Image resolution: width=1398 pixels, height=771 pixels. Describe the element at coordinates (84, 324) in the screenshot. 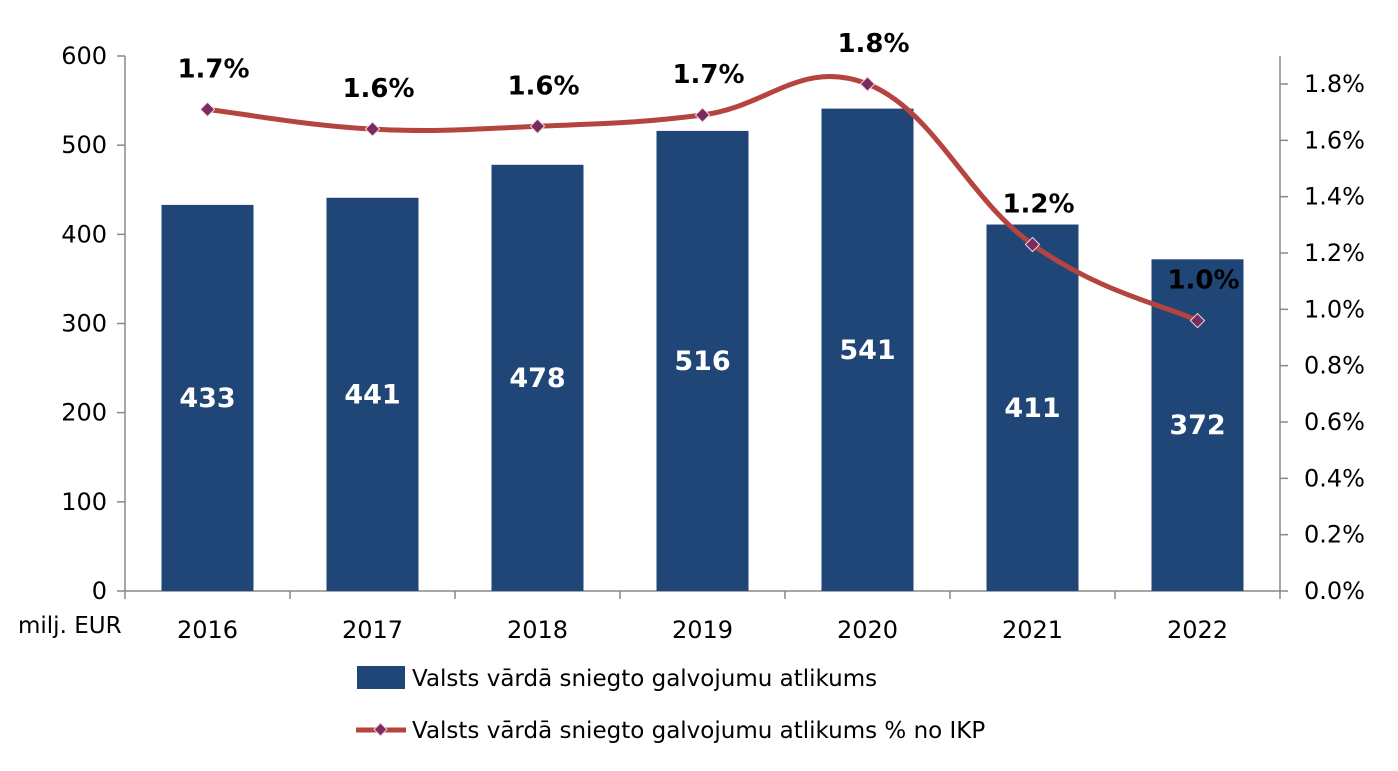

I see `left-axis-tick-label: 300` at that location.